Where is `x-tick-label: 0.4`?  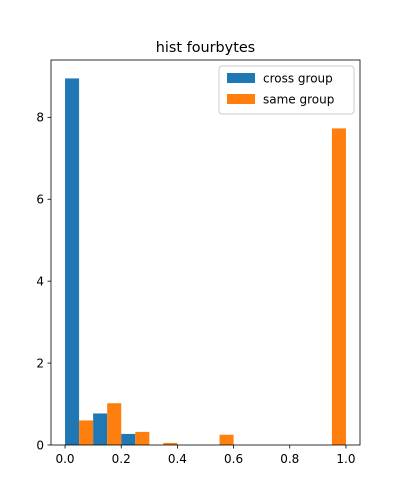 x-tick-label: 0.4 is located at coordinates (177, 459).